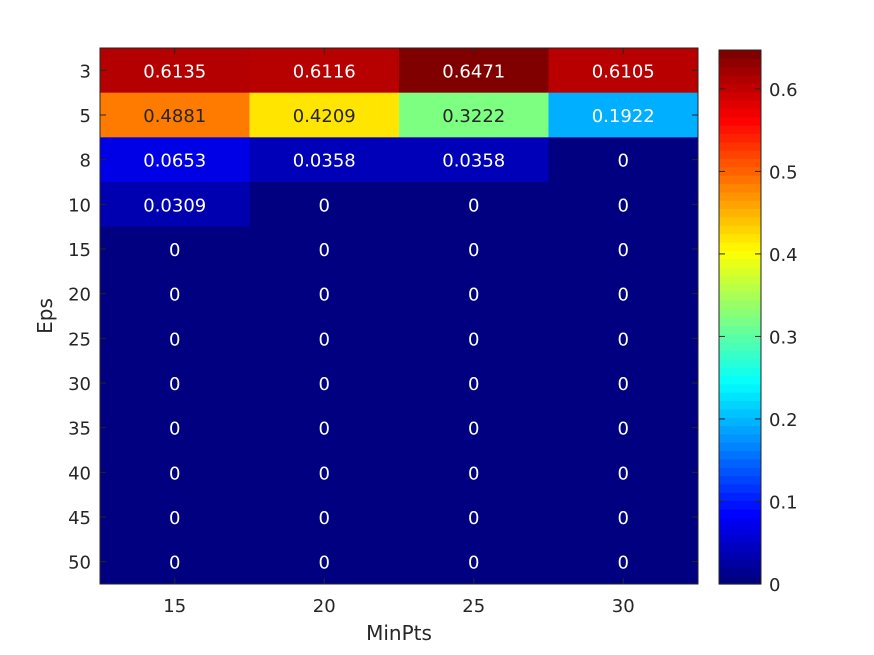 The height and width of the screenshot is (655, 874). I want to click on x-axis-label: MinPts, so click(399, 633).